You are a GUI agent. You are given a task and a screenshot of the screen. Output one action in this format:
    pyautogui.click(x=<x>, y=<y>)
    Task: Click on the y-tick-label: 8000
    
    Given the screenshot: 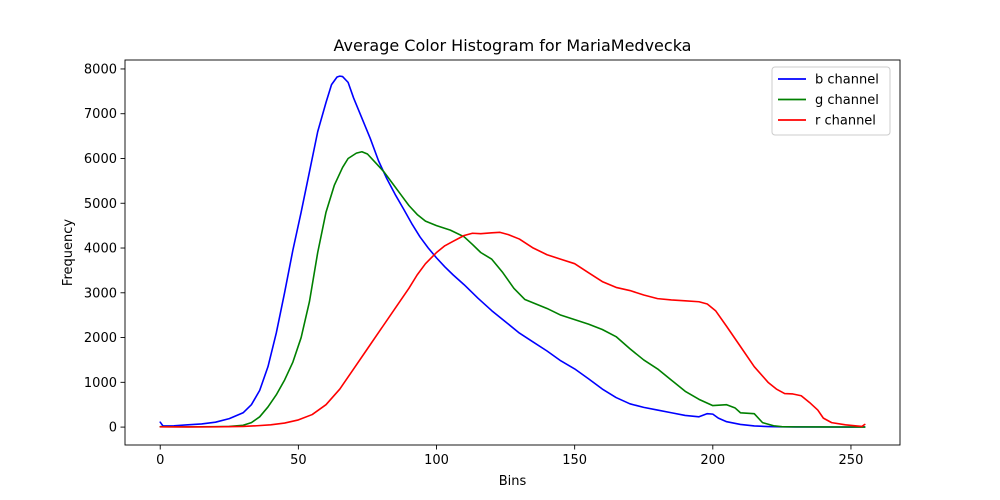 What is the action you would take?
    pyautogui.click(x=100, y=69)
    